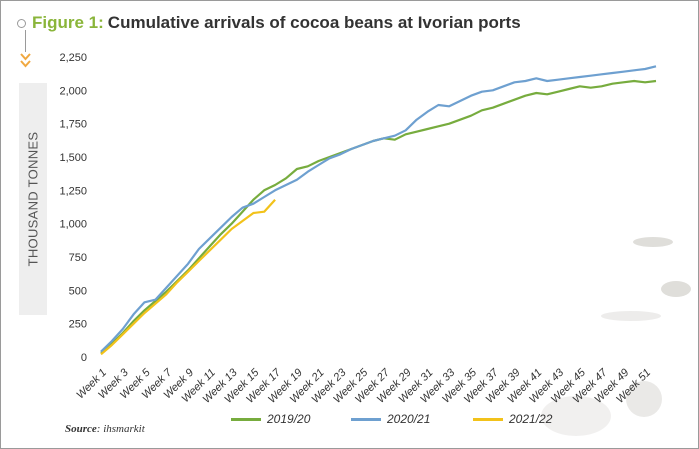  Describe the element at coordinates (68, 22) in the screenshot. I see `figure-number: Figure 1:` at that location.